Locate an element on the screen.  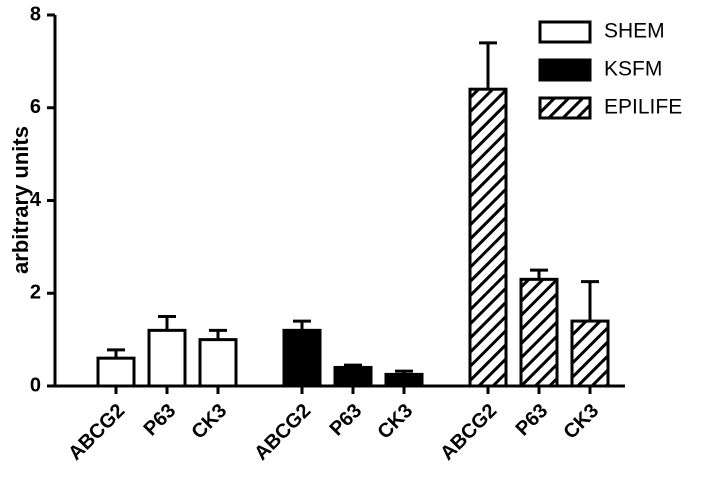
y-tick-label: 8 is located at coordinates (35, 14).